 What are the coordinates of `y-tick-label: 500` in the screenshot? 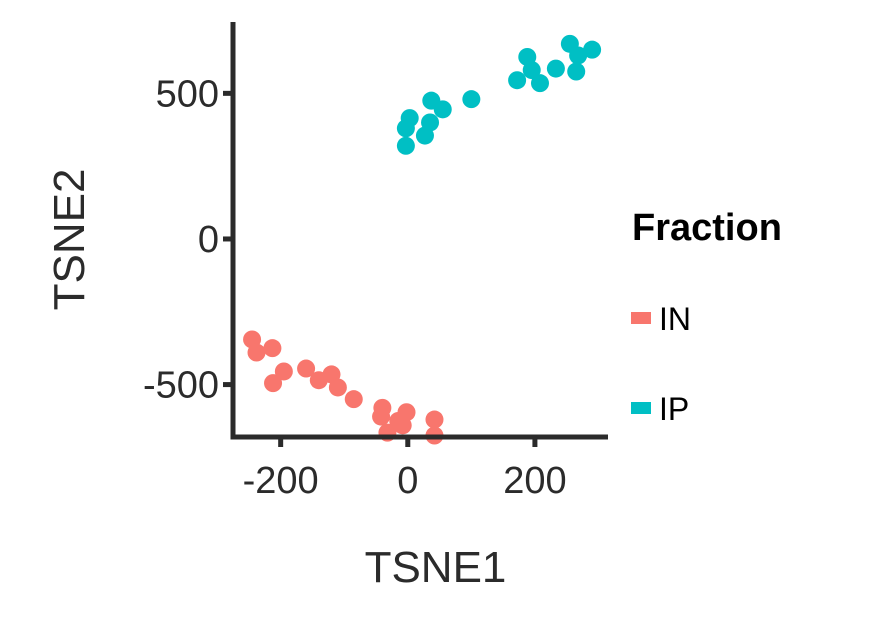 It's located at (187, 94).